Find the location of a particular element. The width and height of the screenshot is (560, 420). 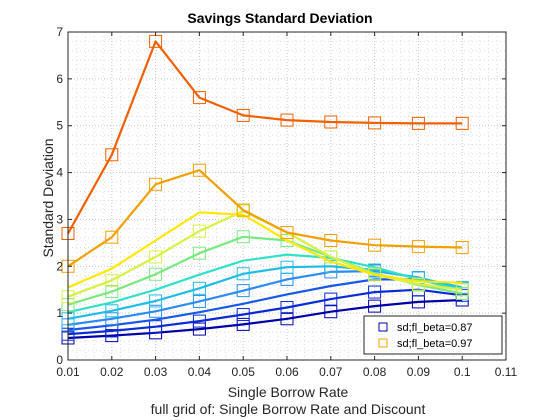

legend-label: sd;fl_beta=0.97 is located at coordinates (435, 344).